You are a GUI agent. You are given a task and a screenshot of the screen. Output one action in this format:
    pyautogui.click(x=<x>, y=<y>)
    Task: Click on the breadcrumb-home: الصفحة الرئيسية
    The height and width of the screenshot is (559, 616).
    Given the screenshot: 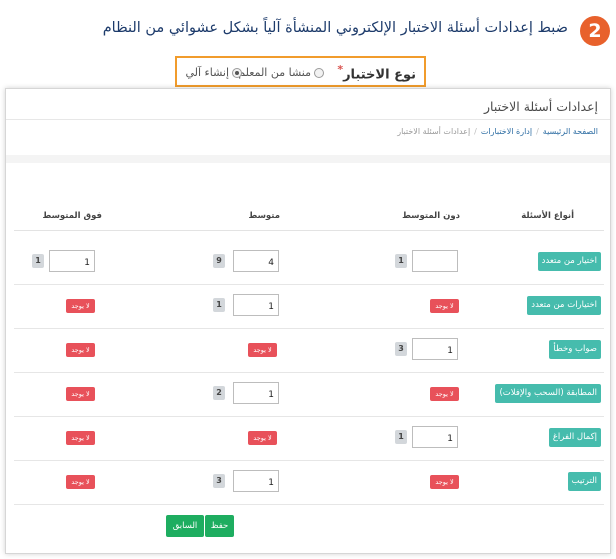 What is the action you would take?
    pyautogui.click(x=570, y=131)
    